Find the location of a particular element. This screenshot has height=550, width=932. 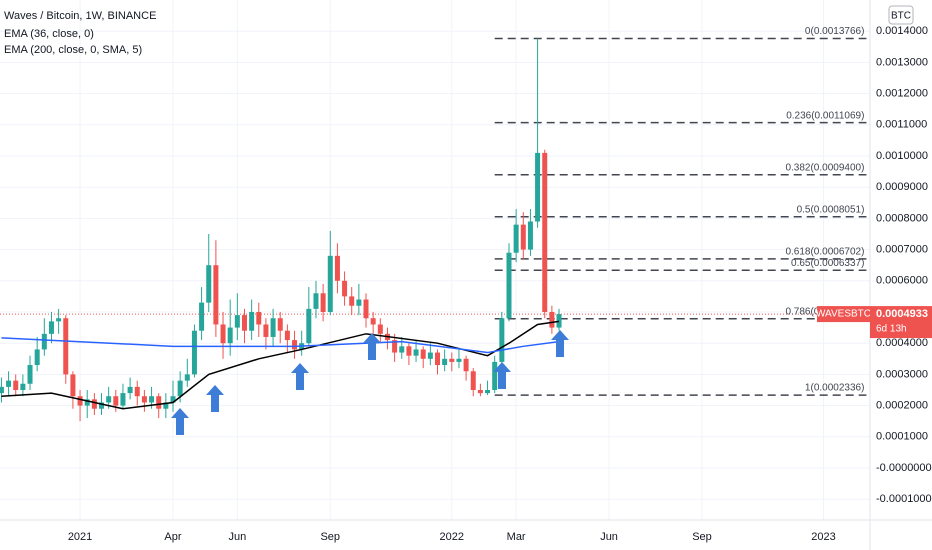

price-tag: WAVESBTC 0.0004933 6d 13h is located at coordinates (874, 322).